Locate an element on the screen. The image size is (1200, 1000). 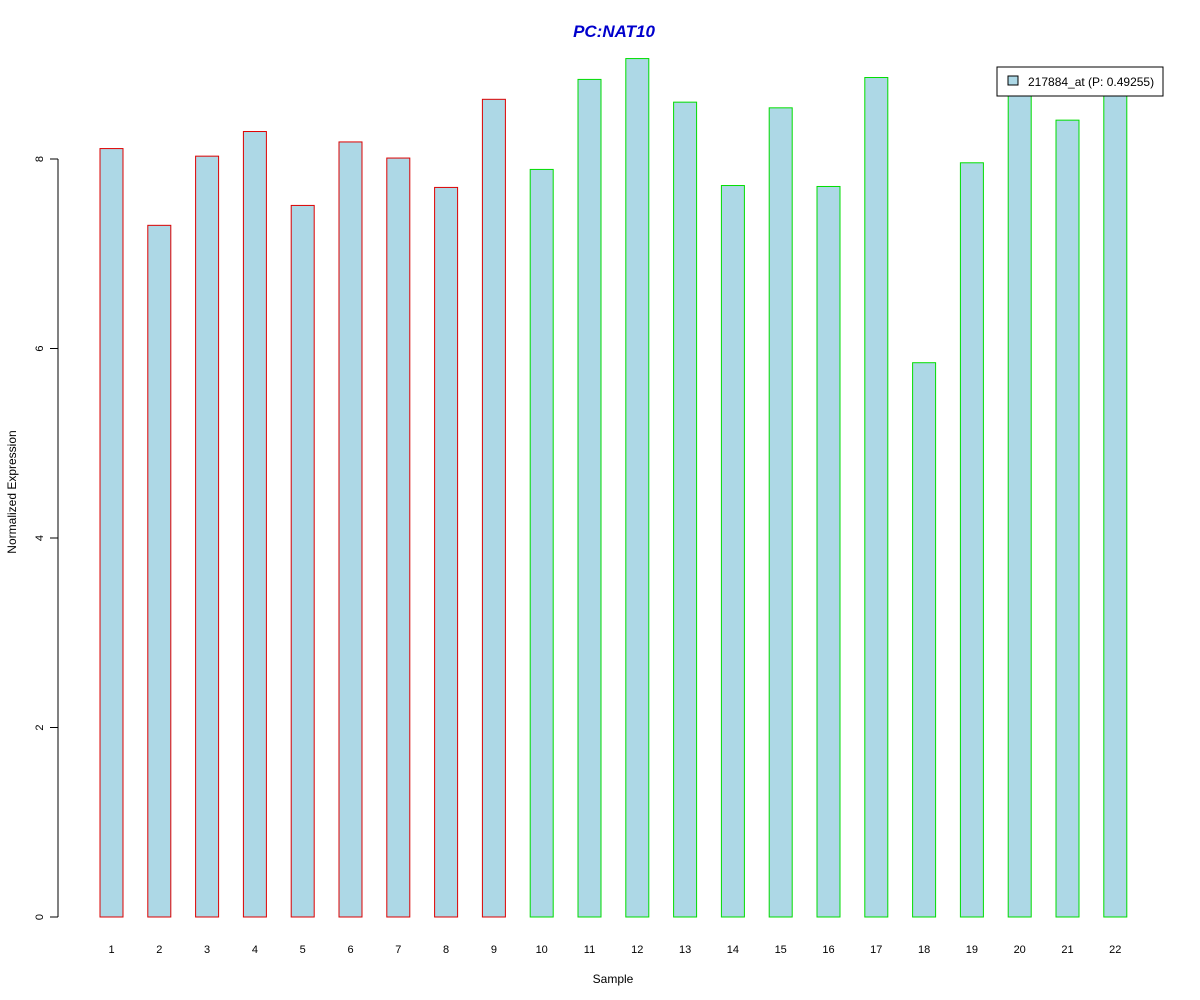
y-tick-label: 0 is located at coordinates (40, 917).